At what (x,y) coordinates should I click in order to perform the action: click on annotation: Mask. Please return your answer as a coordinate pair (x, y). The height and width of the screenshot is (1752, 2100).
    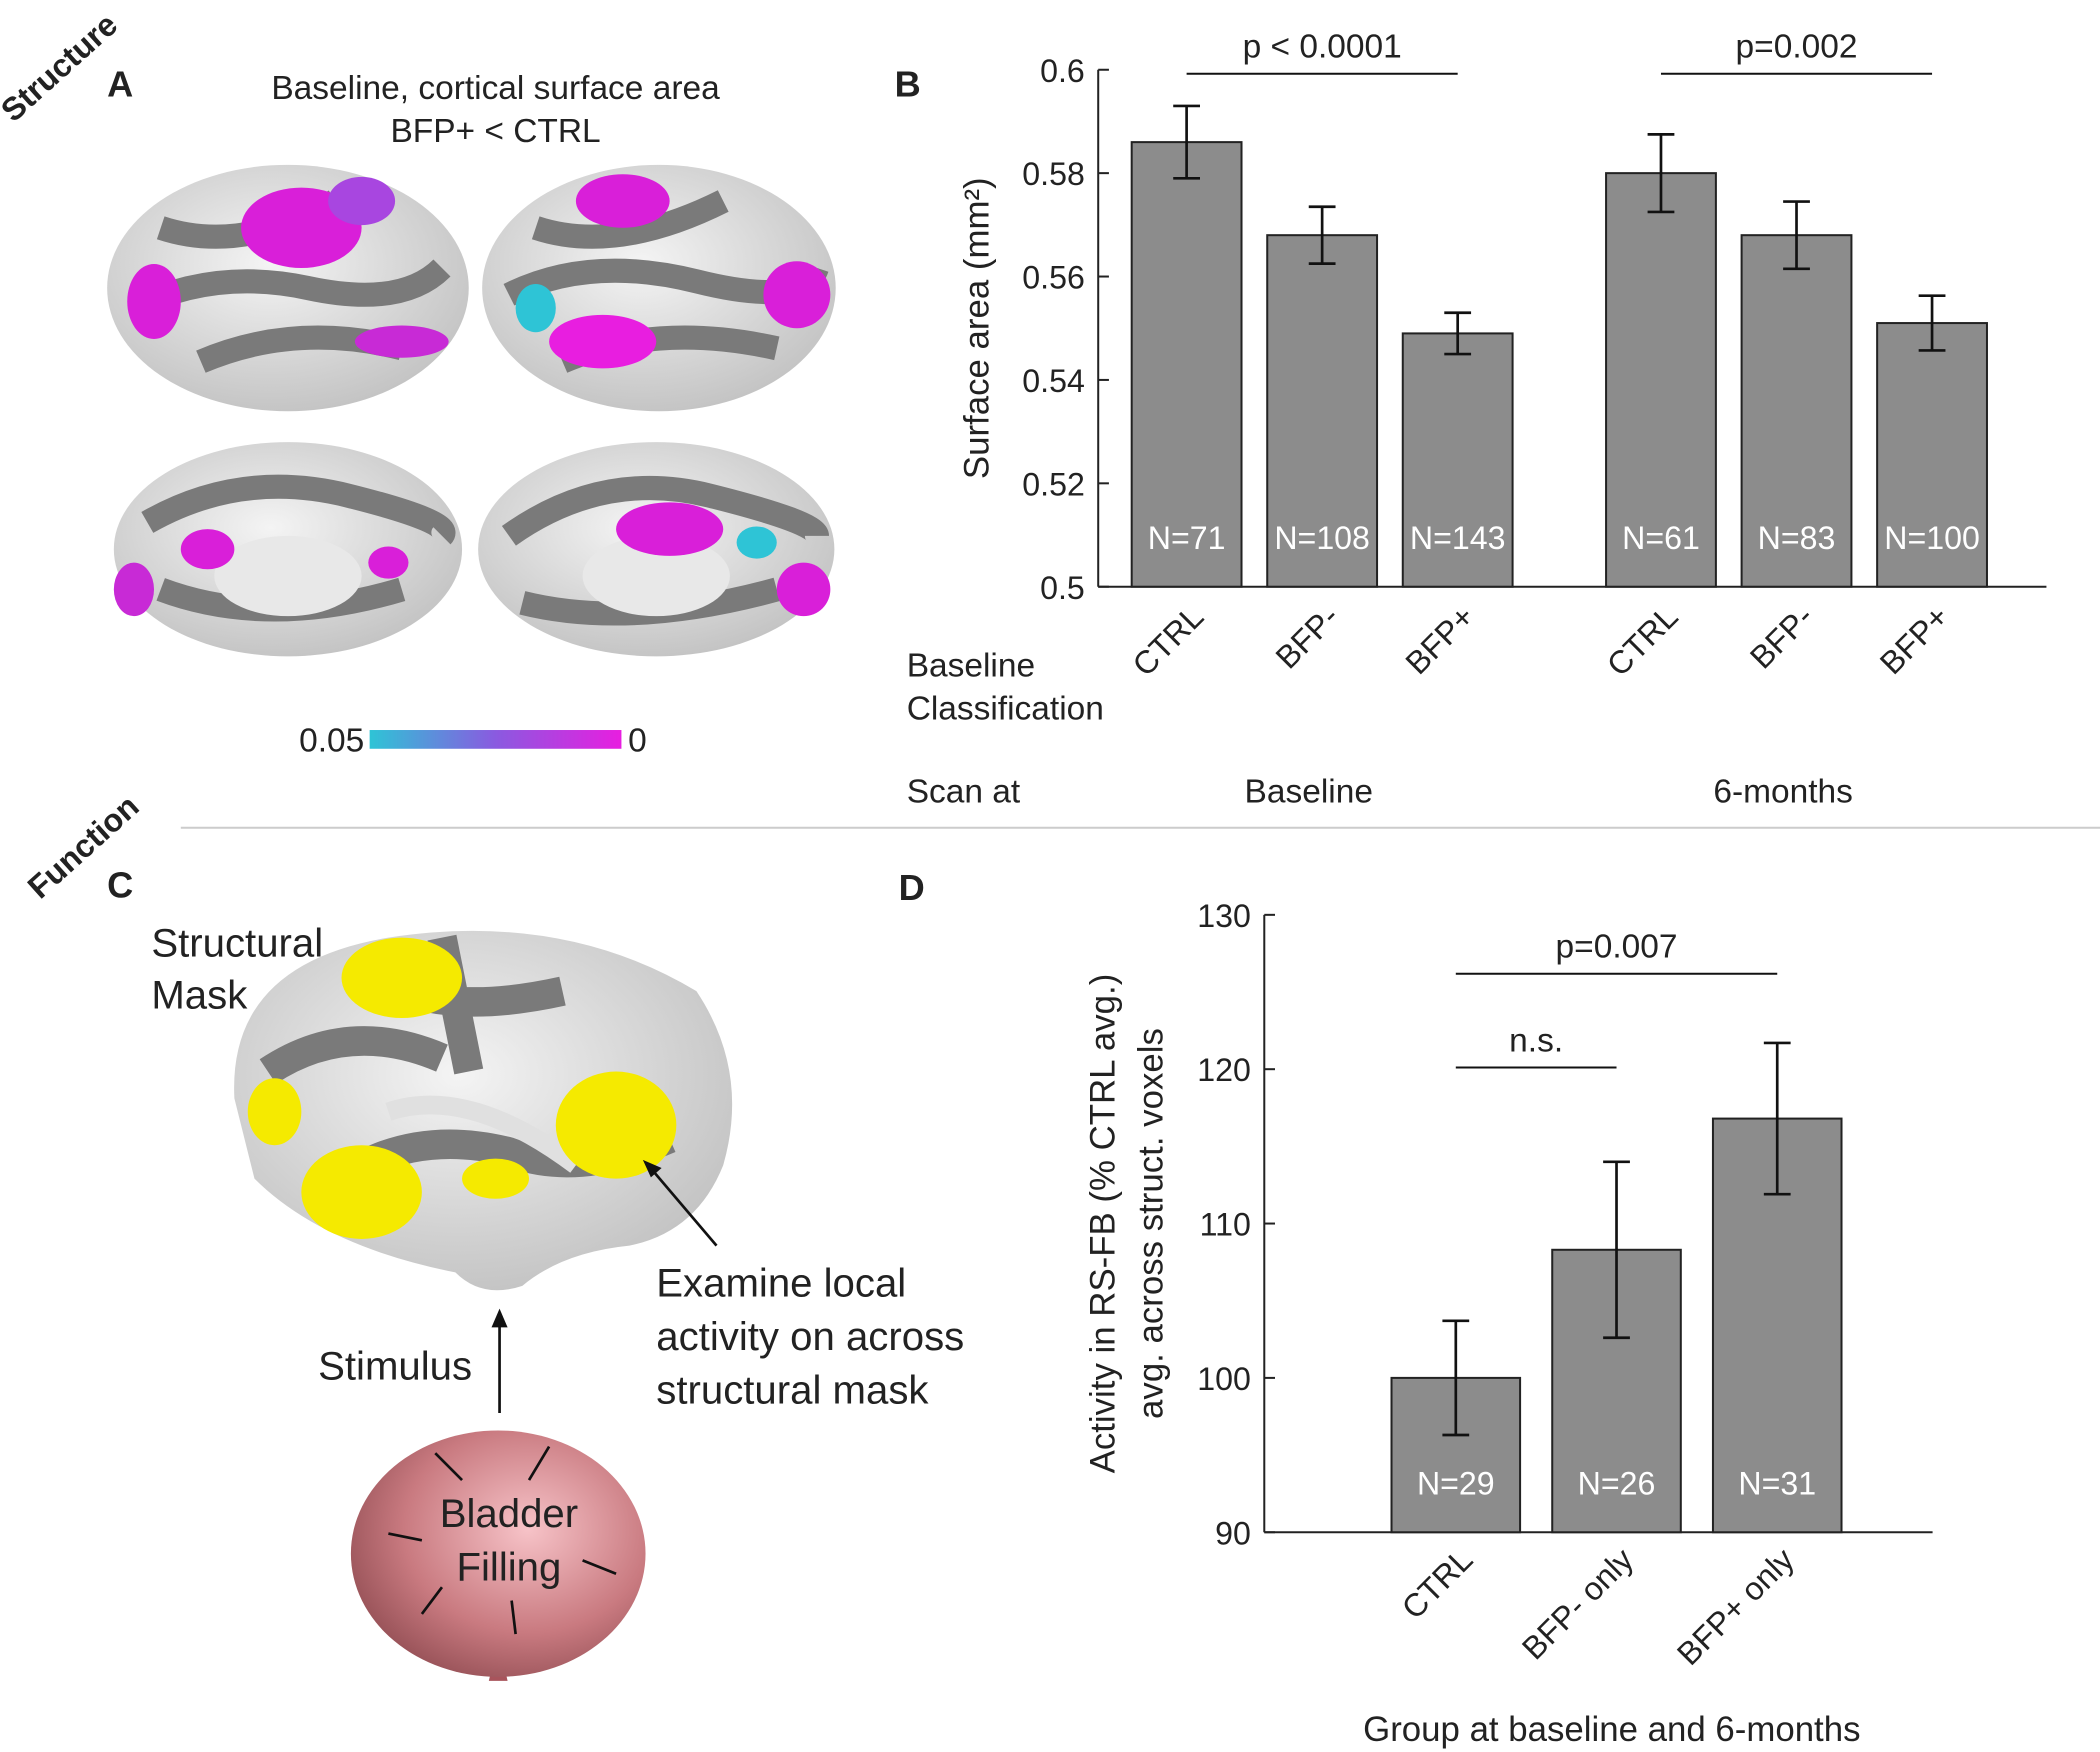
    Looking at the image, I should click on (199, 995).